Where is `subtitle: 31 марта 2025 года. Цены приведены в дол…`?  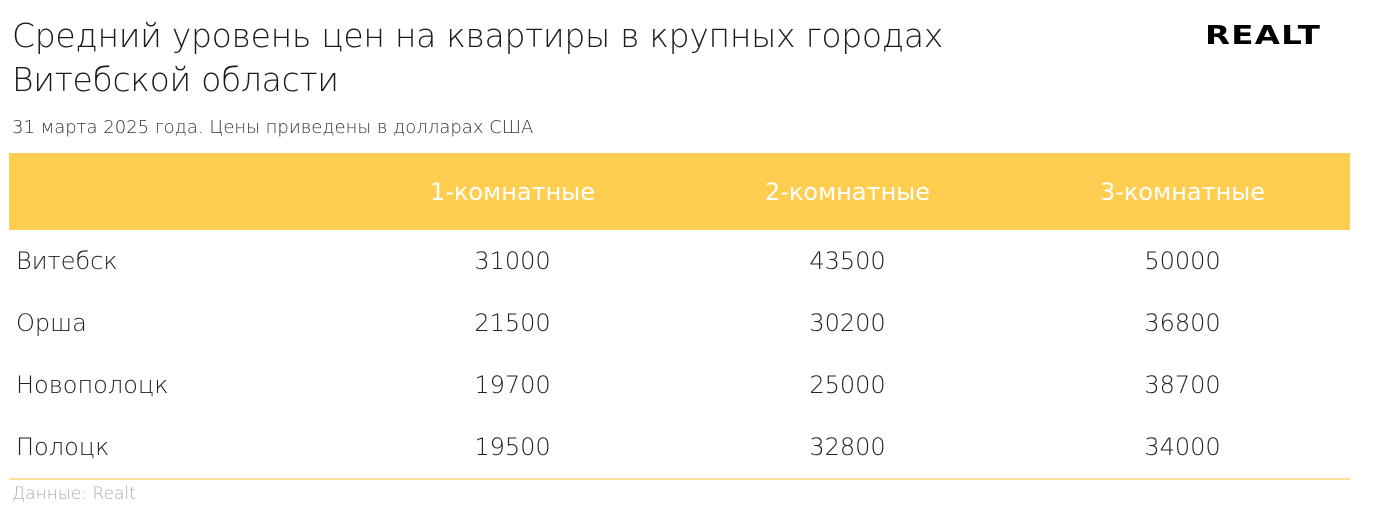
subtitle: 31 марта 2025 года. Цены приведены в дол… is located at coordinates (273, 127).